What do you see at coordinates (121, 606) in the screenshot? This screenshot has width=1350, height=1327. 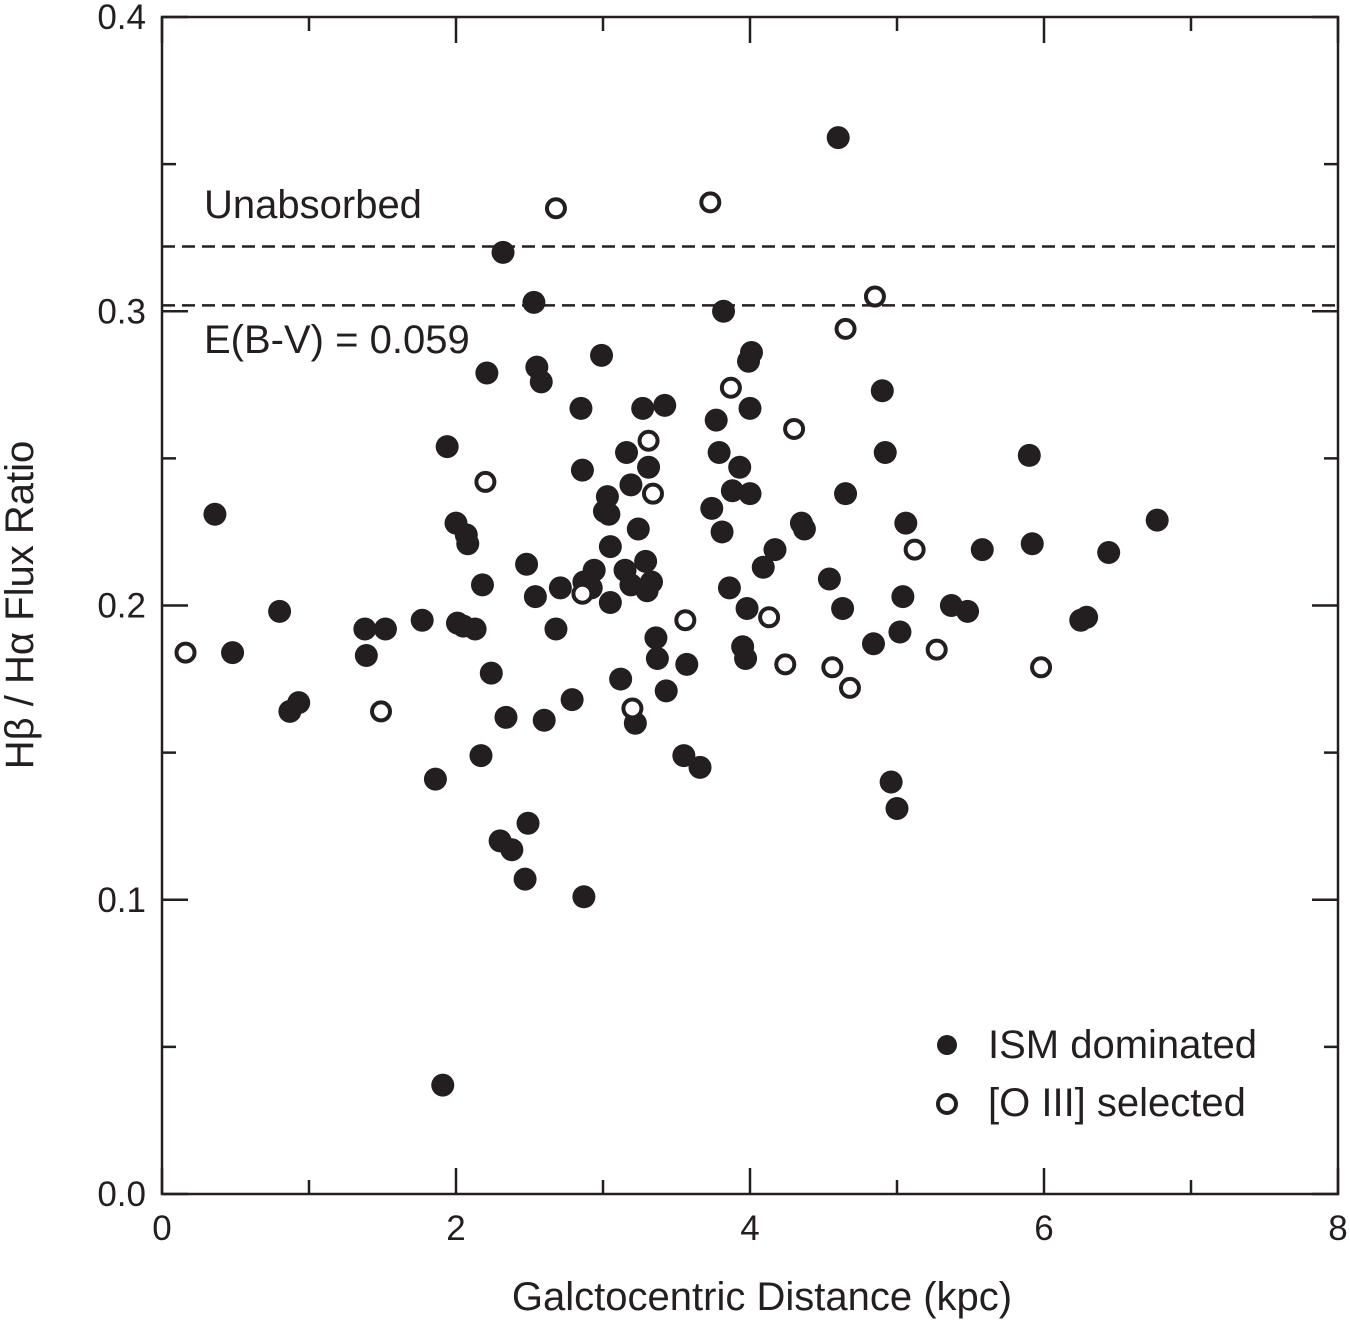 I see `y-tick-label: 0.2` at bounding box center [121, 606].